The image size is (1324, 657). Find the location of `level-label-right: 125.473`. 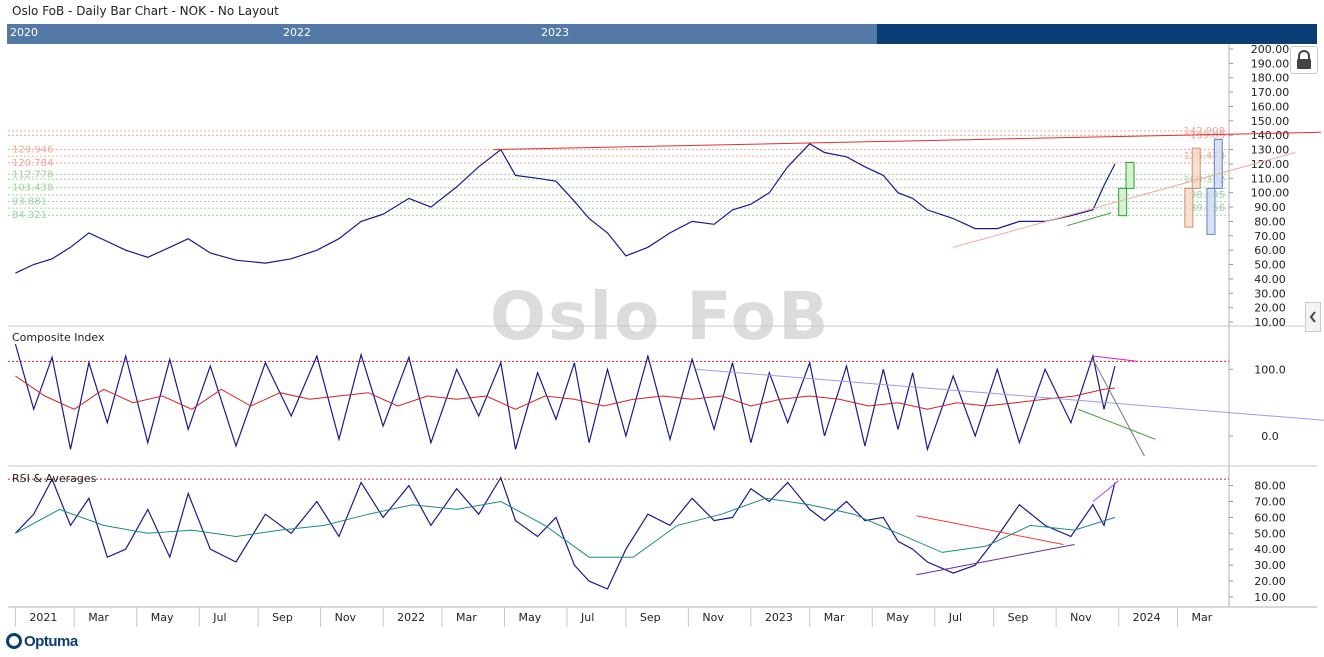

level-label-right: 125.473 is located at coordinates (1204, 156).